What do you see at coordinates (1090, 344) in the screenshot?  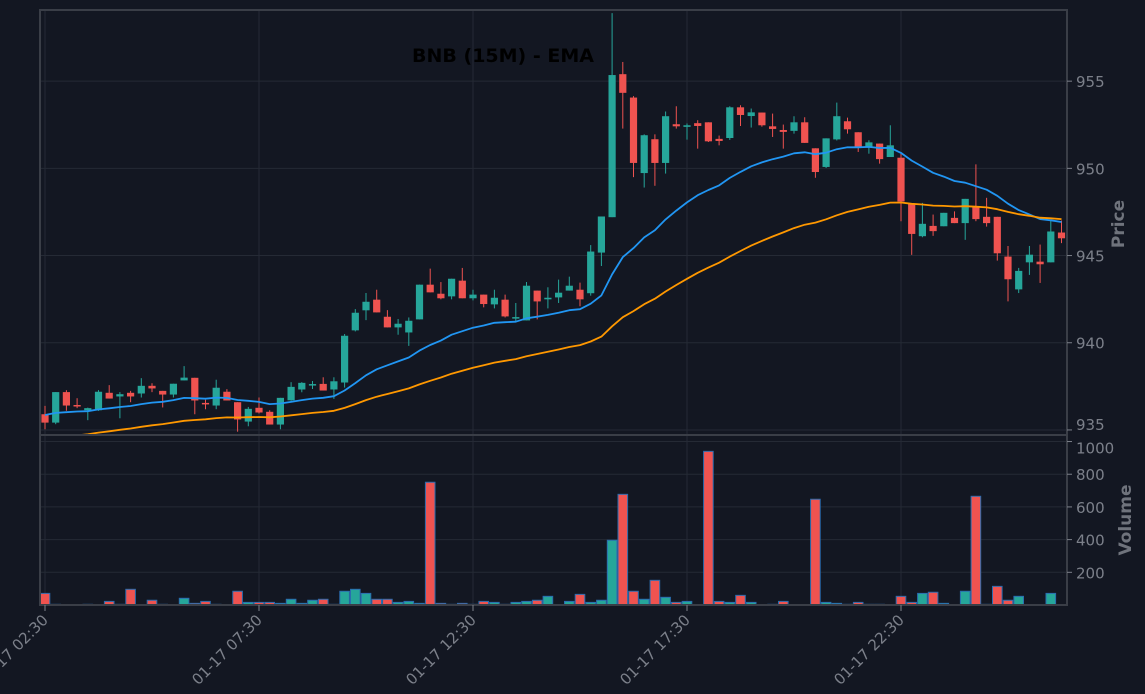 I see `price-tick-label: 940` at bounding box center [1090, 344].